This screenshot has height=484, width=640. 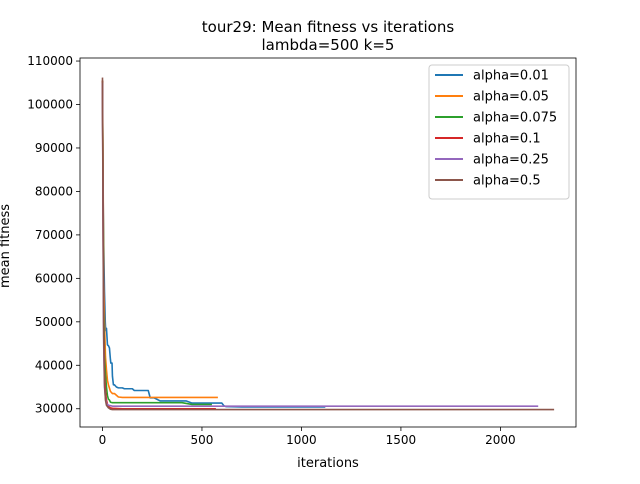 What do you see at coordinates (50, 61) in the screenshot?
I see `y-tick-label: 110000` at bounding box center [50, 61].